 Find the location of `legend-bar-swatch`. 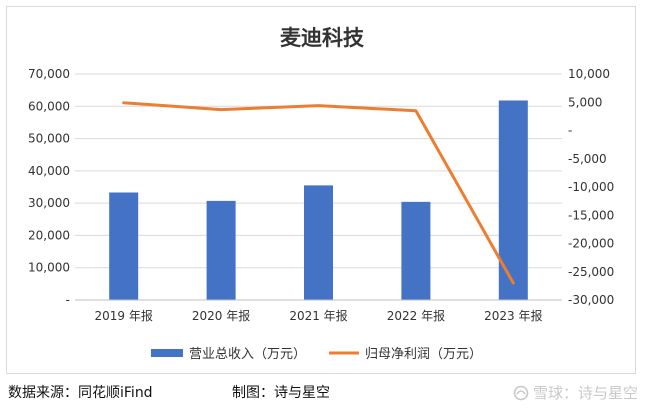

legend-bar-swatch is located at coordinates (167, 353).